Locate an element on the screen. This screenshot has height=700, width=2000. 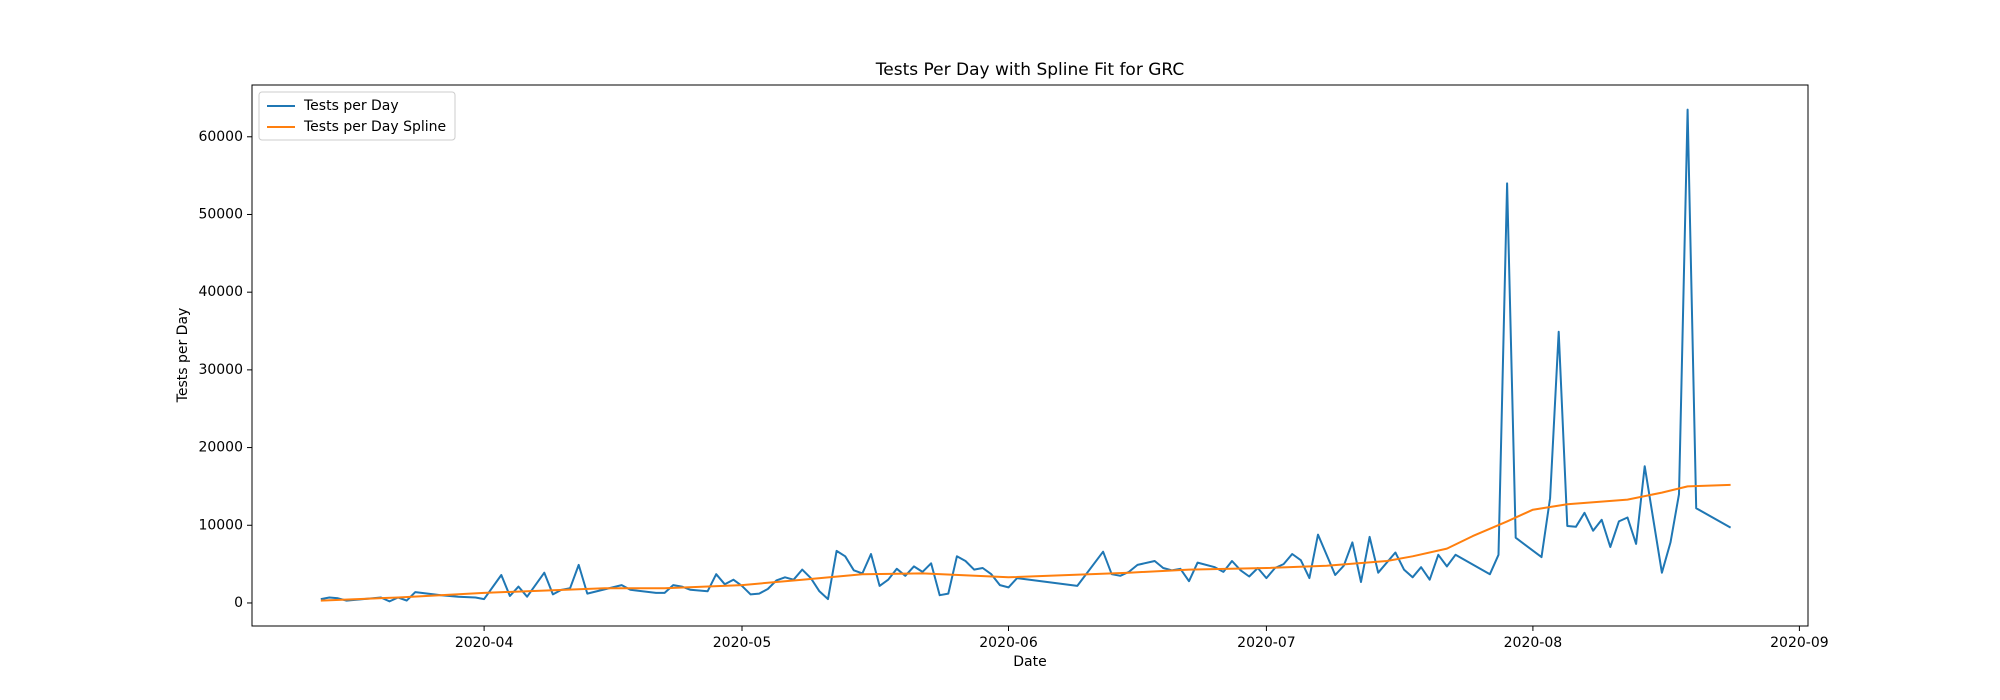
data-line is located at coordinates (1025, 542).